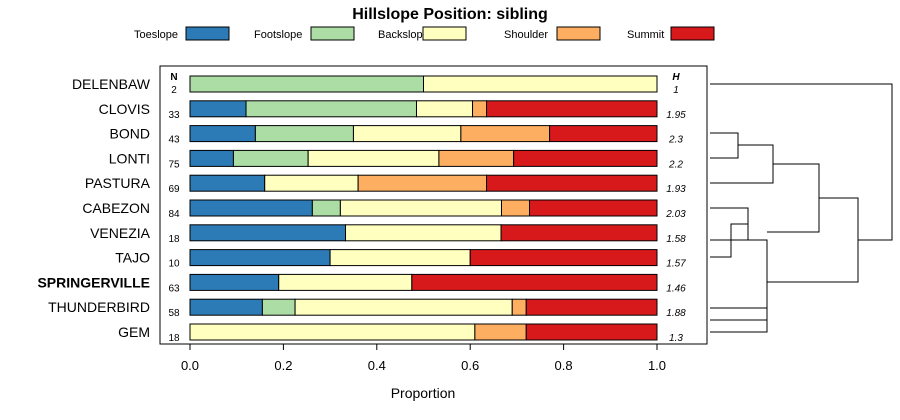 This screenshot has width=900, height=420. I want to click on bar-bond-shoulder, so click(505, 134).